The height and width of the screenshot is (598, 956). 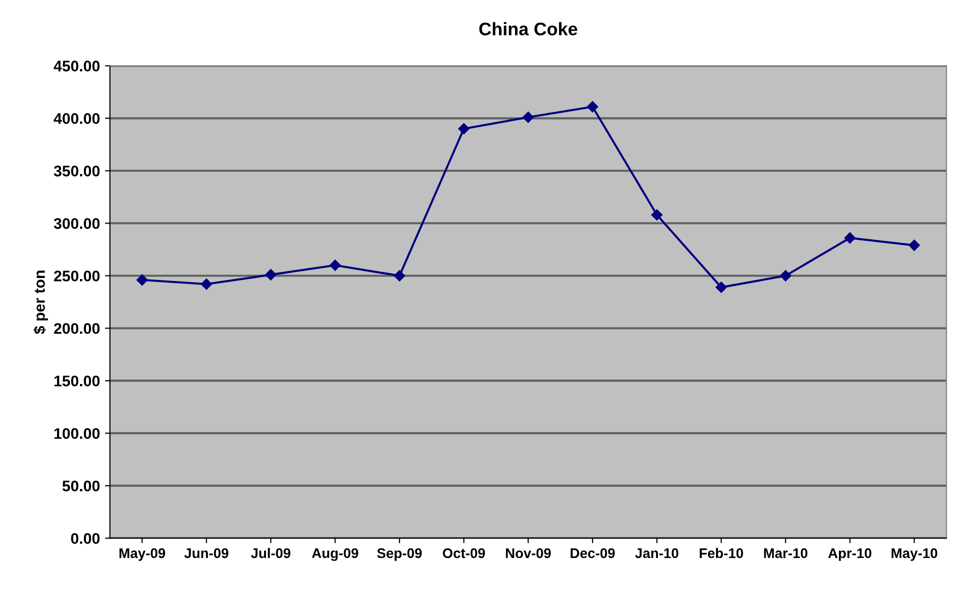 What do you see at coordinates (77, 328) in the screenshot?
I see `y-tick-label: 200.00` at bounding box center [77, 328].